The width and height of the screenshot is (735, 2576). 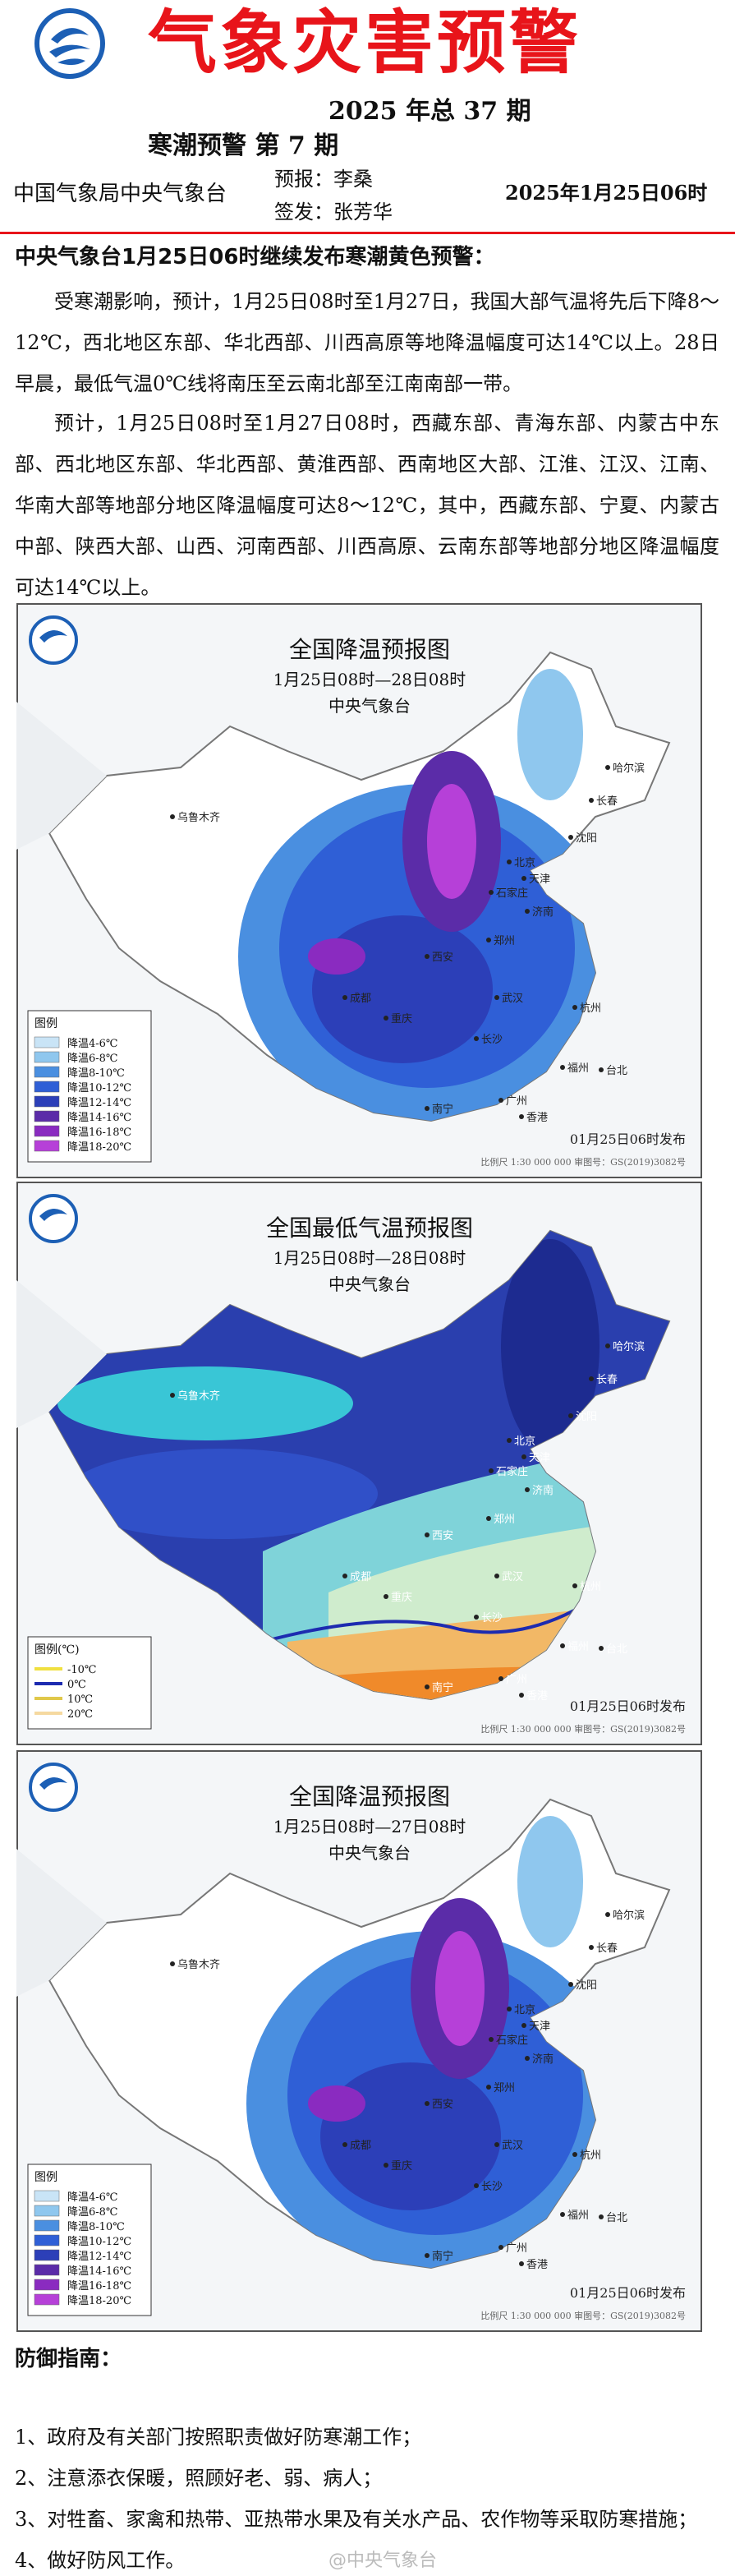 I want to click on city-label: 长沙, so click(x=492, y=1618).